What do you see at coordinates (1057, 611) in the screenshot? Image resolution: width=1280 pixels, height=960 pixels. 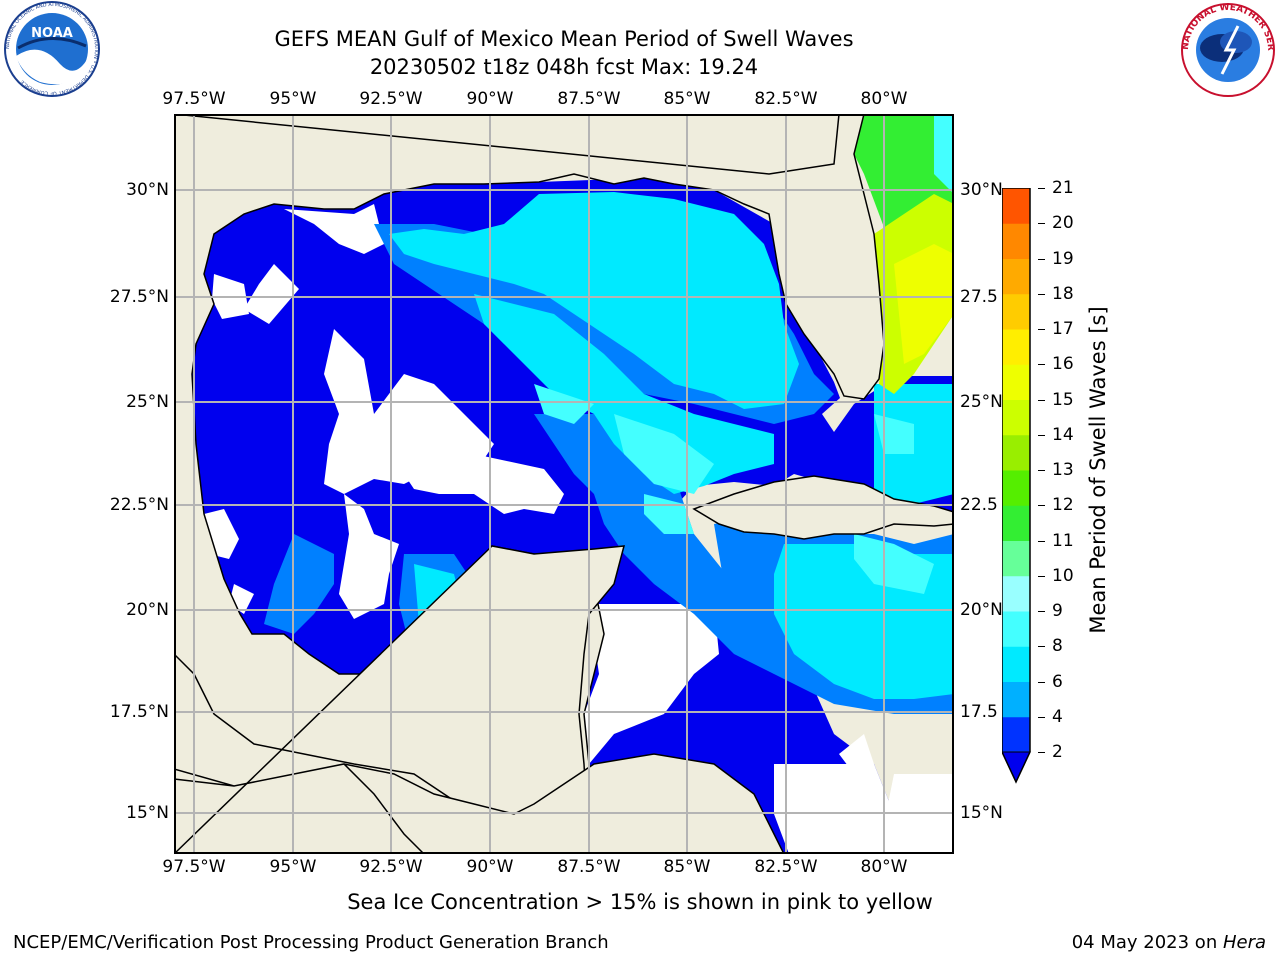 I see `colorbar-tick-label: 9` at bounding box center [1057, 611].